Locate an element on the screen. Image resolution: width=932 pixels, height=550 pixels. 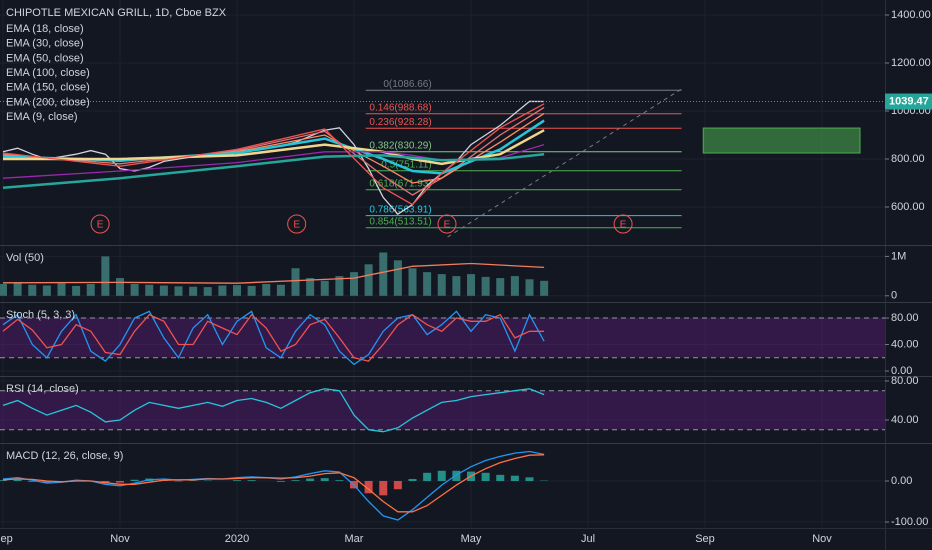
x-tick-label: 2020 is located at coordinates (237, 539).